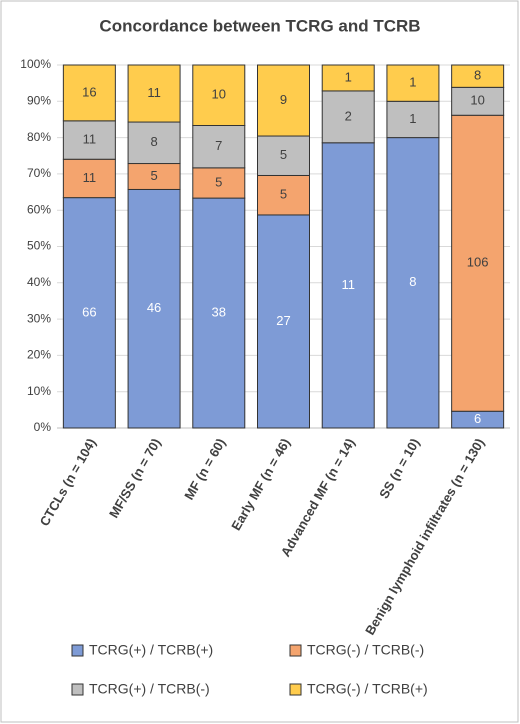  Describe the element at coordinates (39, 246) in the screenshot. I see `y-tick-label: 50%` at that location.